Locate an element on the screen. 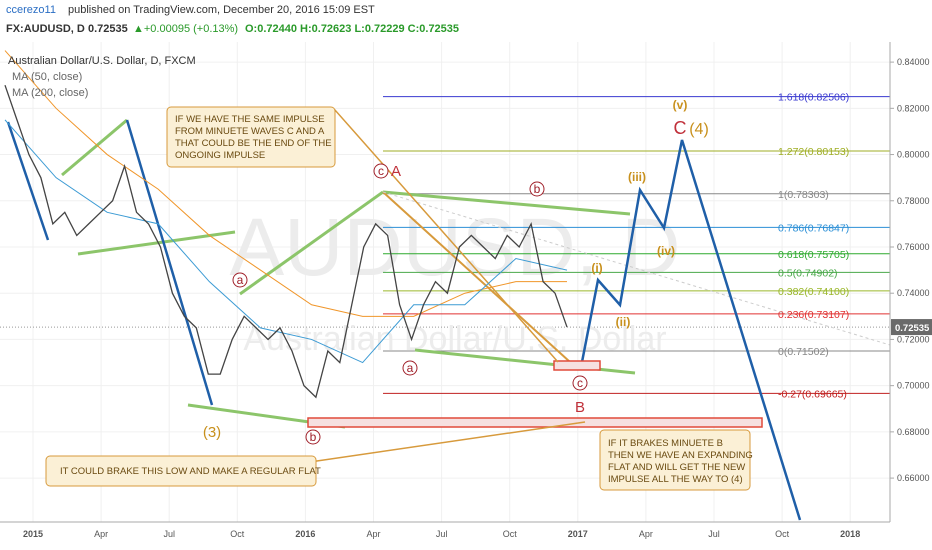 Image resolution: width=932 pixels, height=550 pixels. wave-label: (v) is located at coordinates (680, 105).